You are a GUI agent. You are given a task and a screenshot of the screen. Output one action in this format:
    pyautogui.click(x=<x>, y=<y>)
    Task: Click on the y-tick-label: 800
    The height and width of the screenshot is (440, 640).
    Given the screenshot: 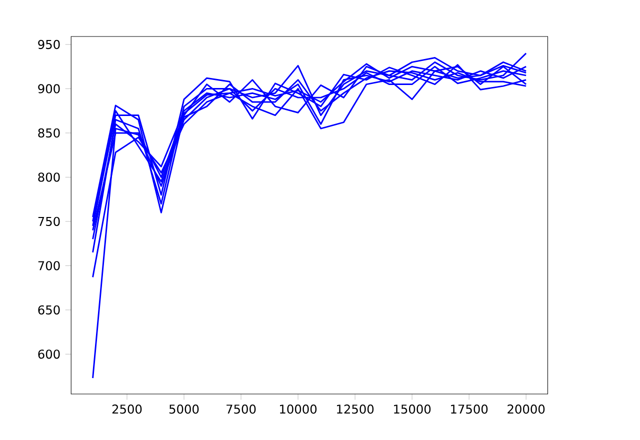 What is the action you would take?
    pyautogui.click(x=49, y=177)
    